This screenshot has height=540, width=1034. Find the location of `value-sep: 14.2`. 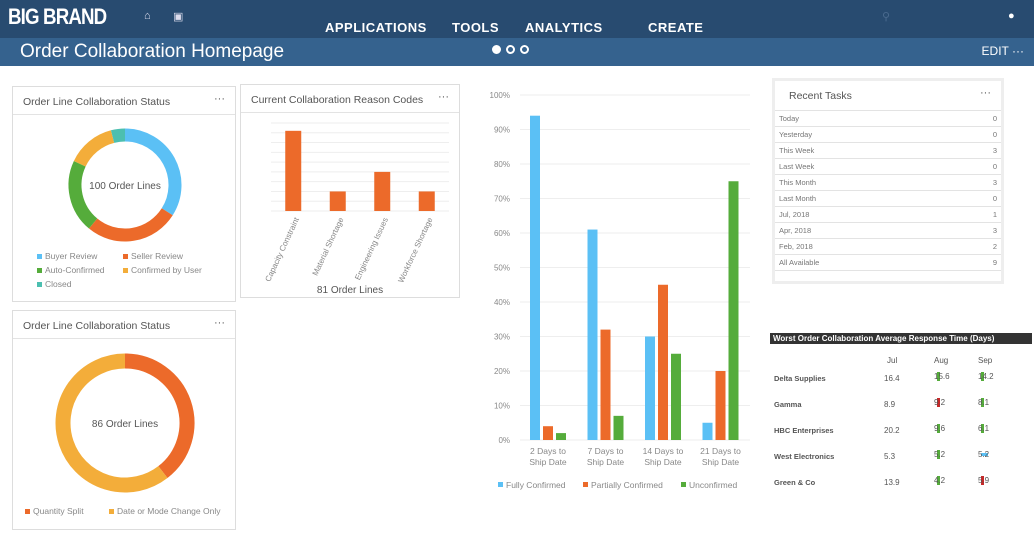

value-sep: 14.2 is located at coordinates (986, 376).